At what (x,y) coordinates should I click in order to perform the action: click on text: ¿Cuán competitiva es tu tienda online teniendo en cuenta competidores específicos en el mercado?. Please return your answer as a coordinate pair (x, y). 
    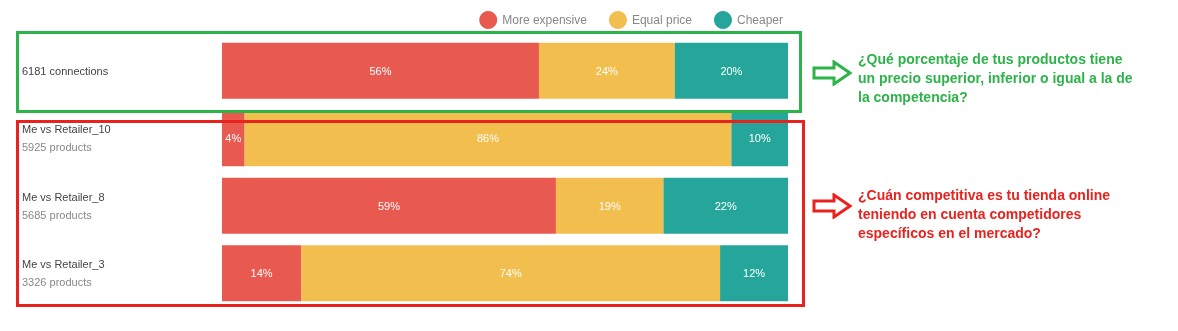
    Looking at the image, I should click on (985, 214).